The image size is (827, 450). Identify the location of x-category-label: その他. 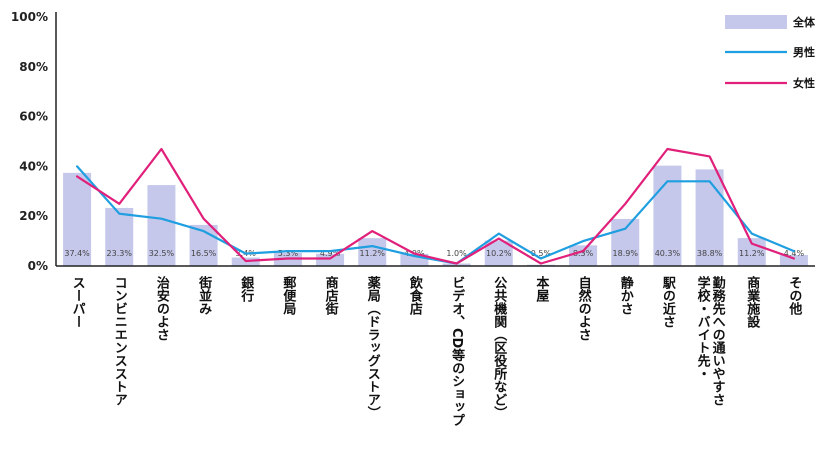
(794, 296).